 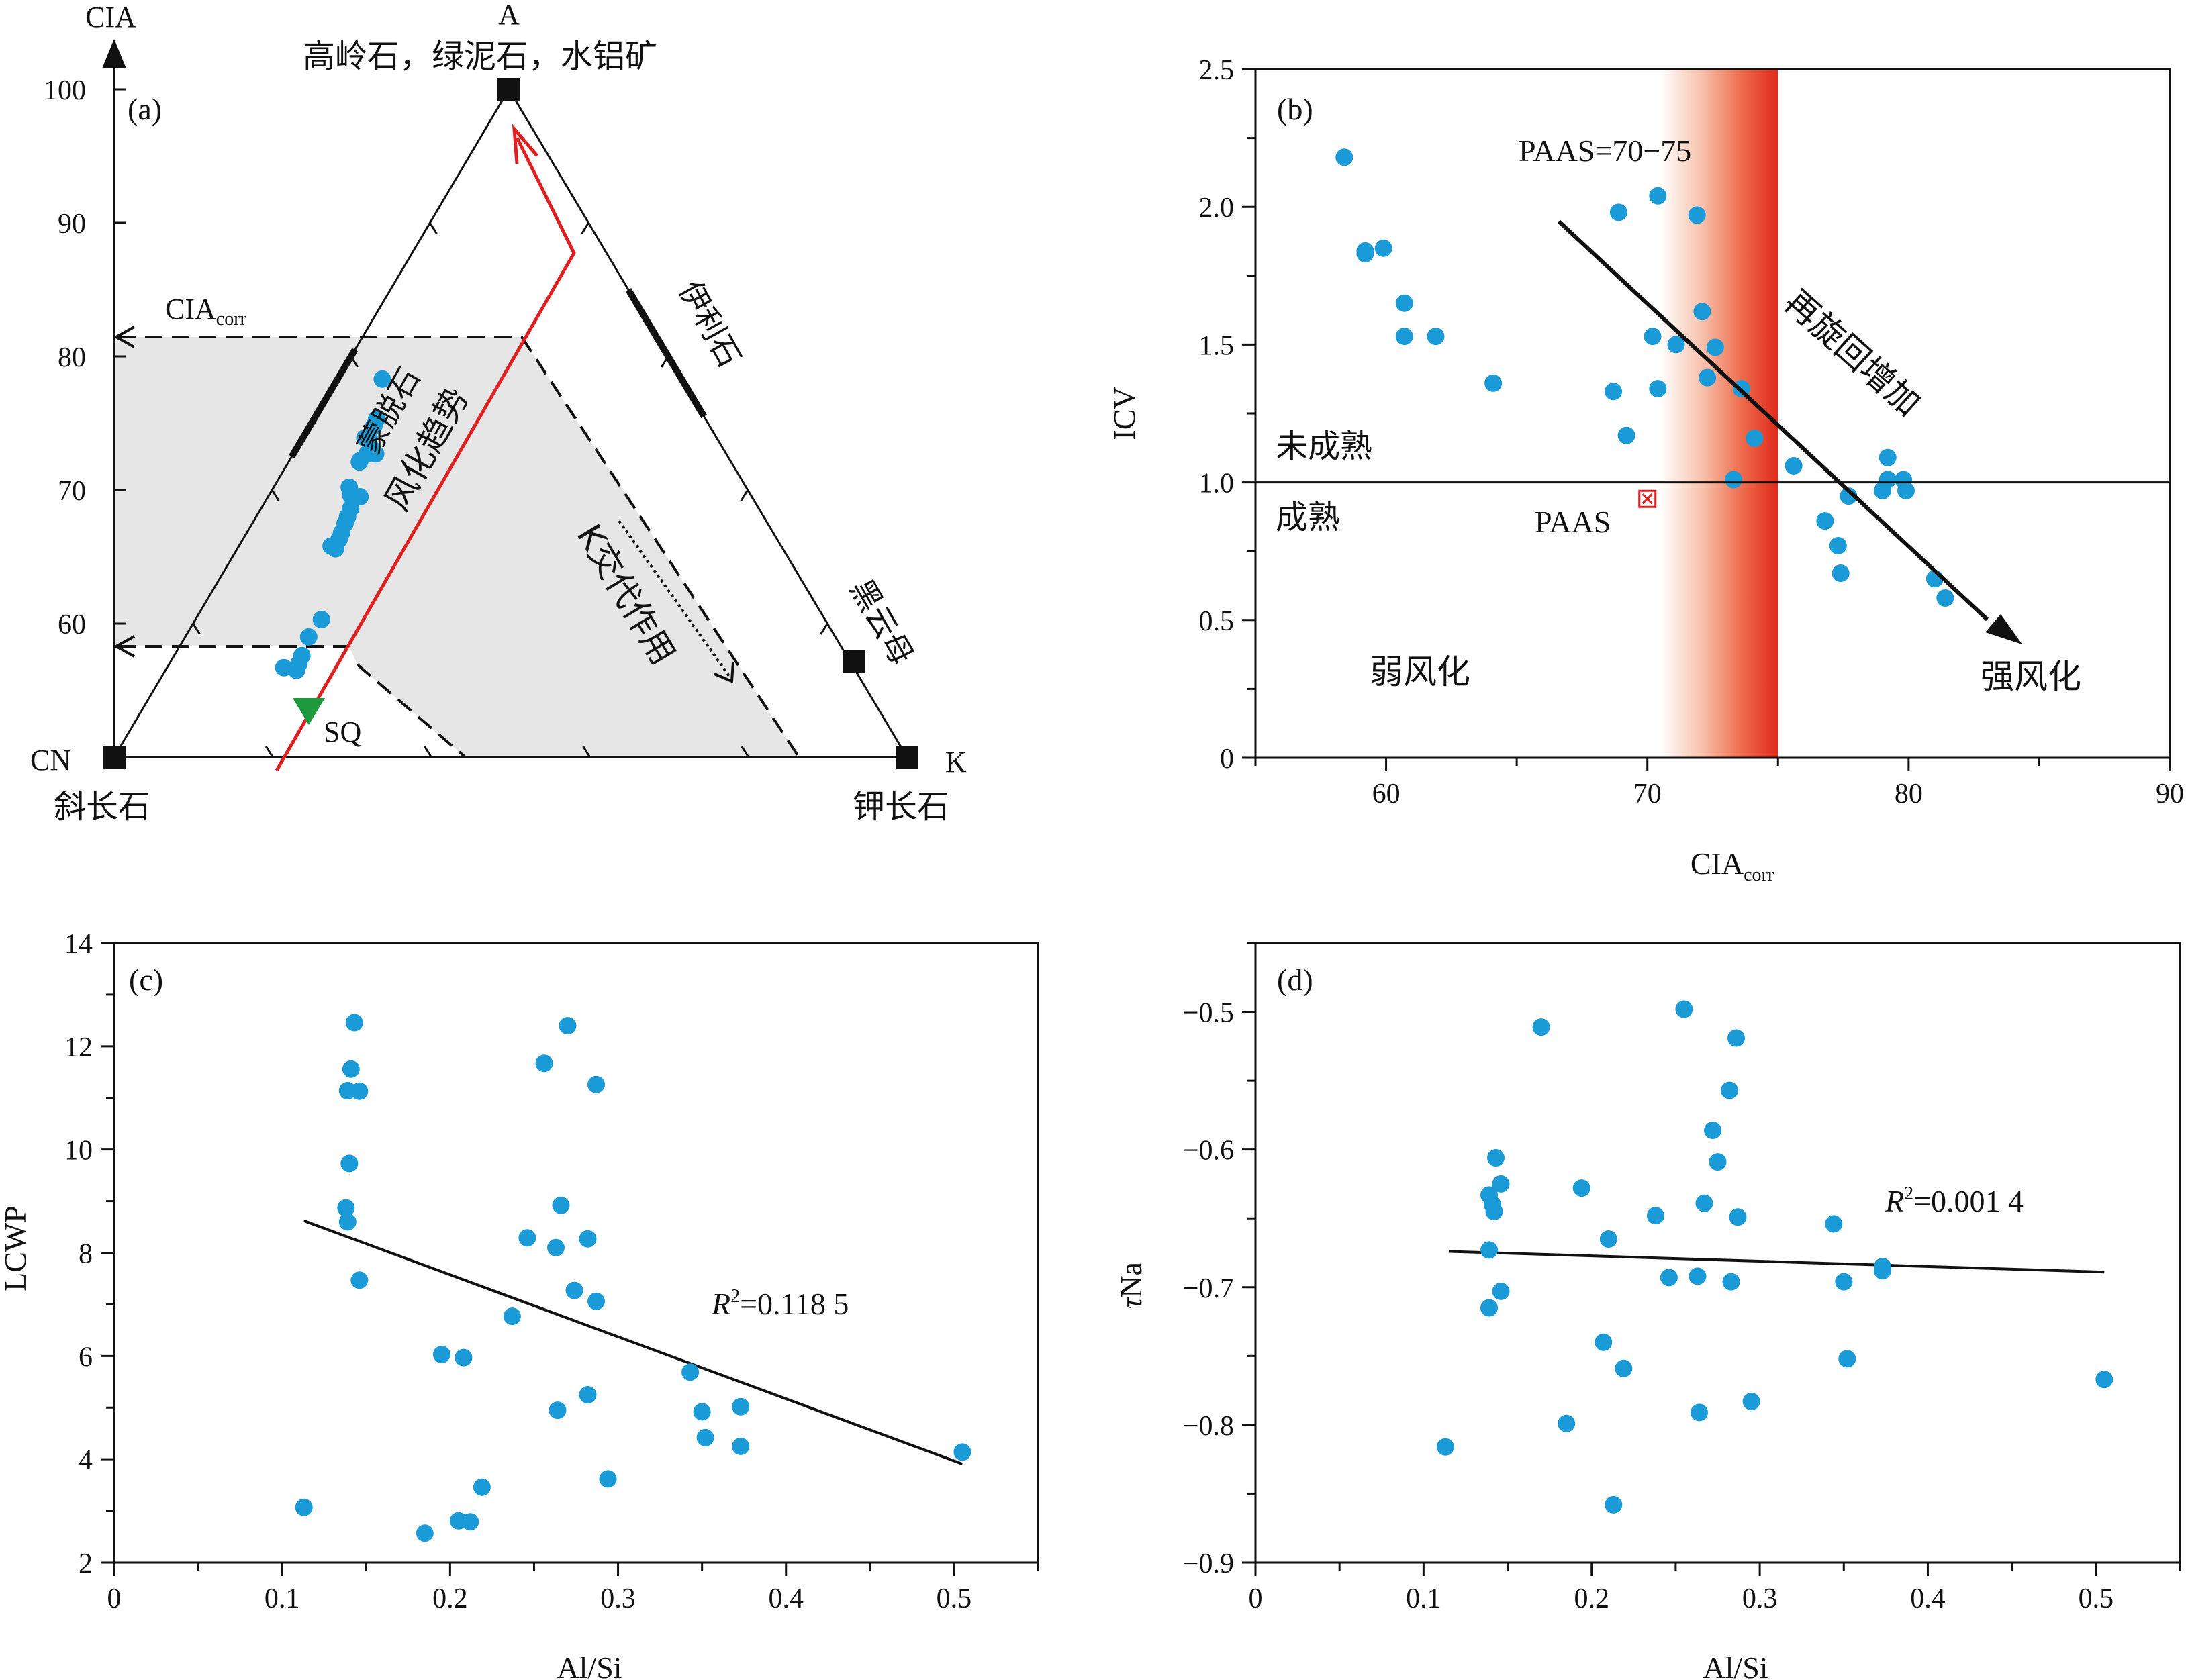 I want to click on cia-corr-upper-arrow, so click(x=124, y=337).